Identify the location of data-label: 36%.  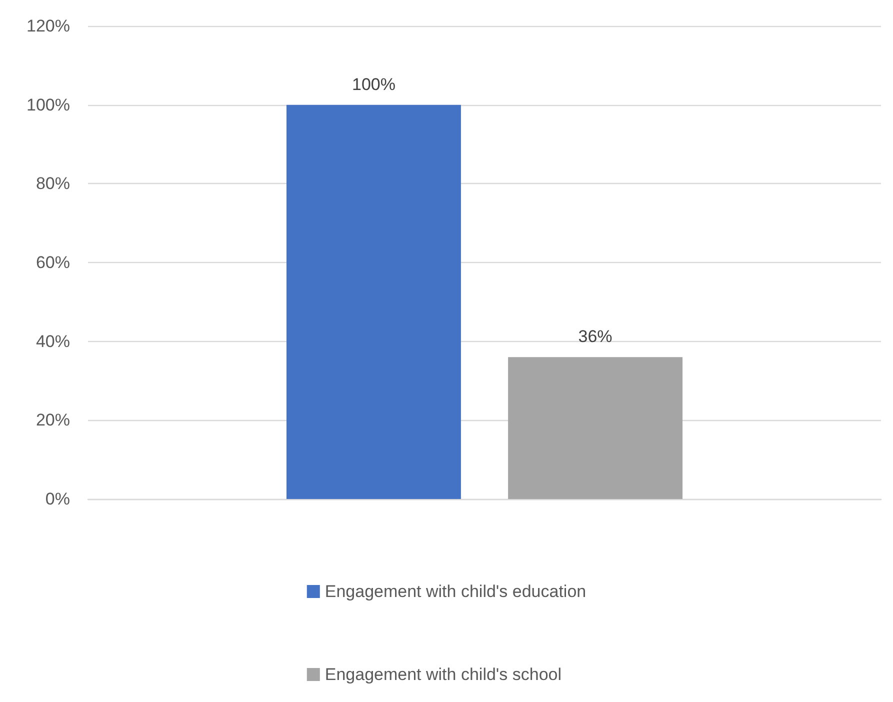
(595, 336).